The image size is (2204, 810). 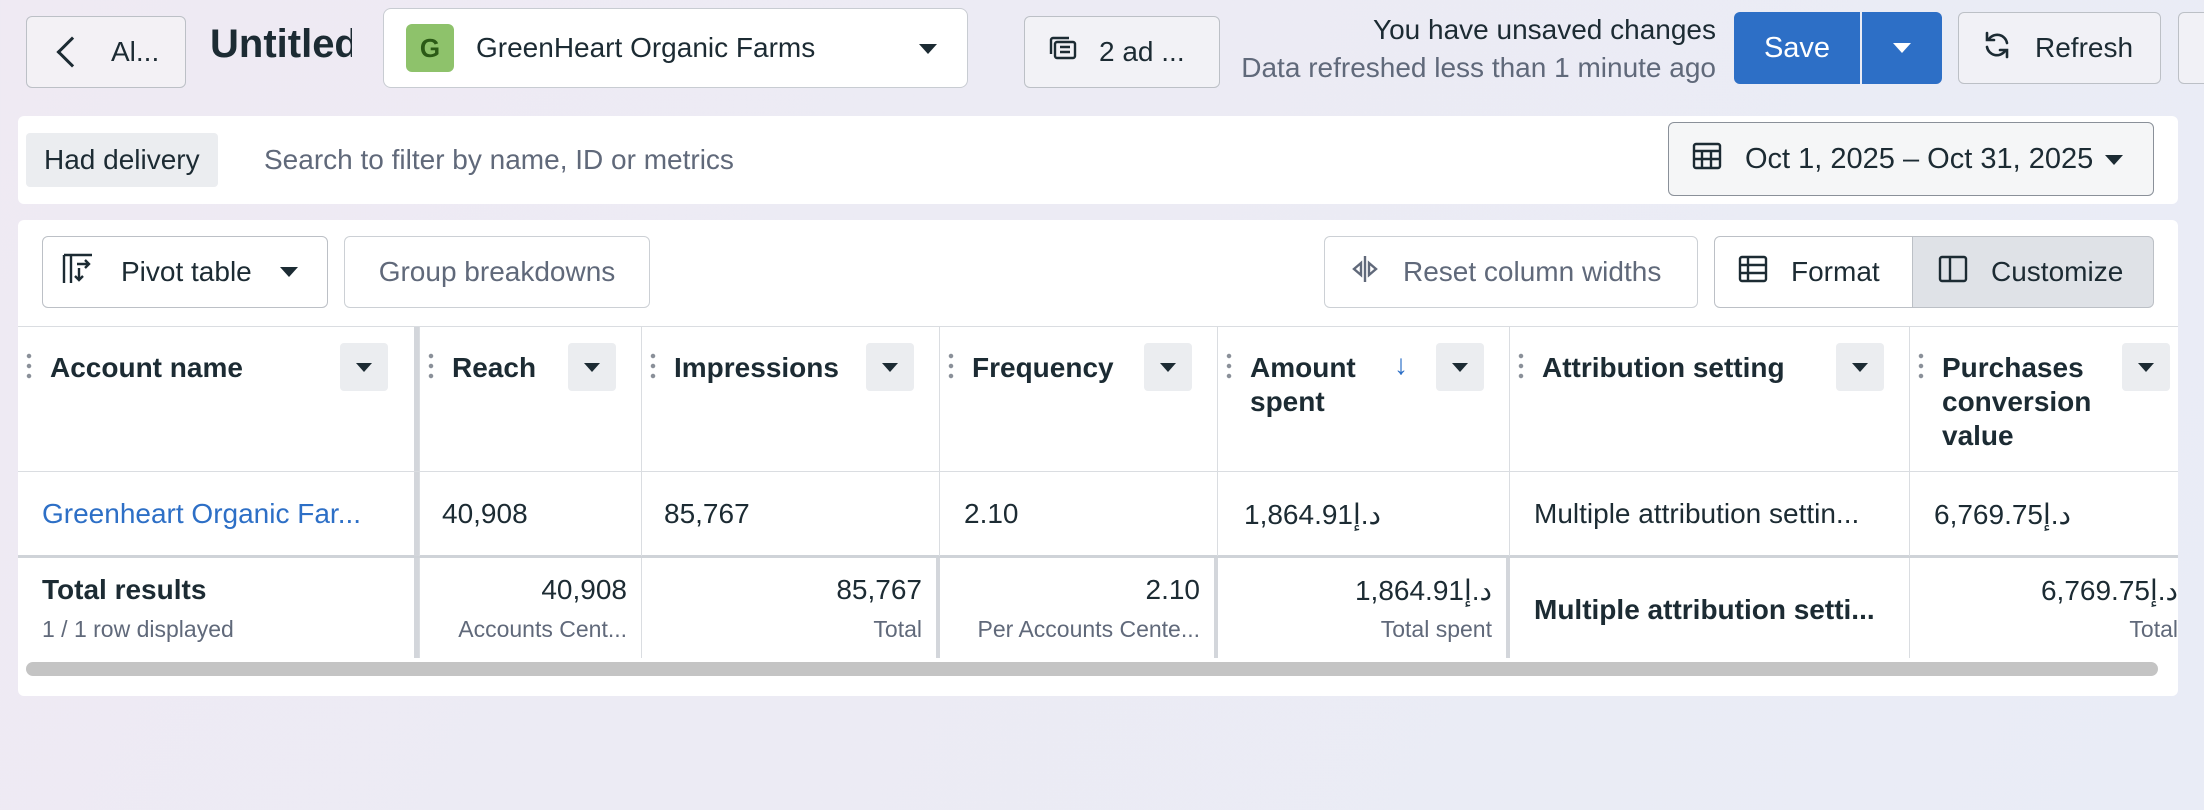 What do you see at coordinates (791, 608) in the screenshot?
I see `total-impressions-cell: 85,767 Total` at bounding box center [791, 608].